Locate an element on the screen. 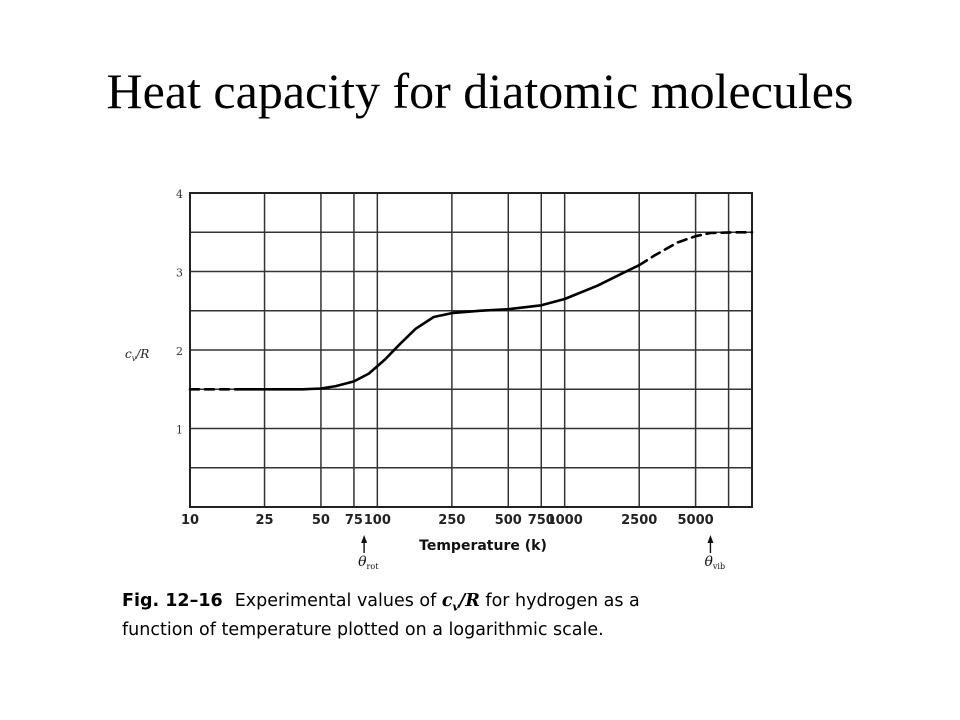 The image size is (960, 720). x-tick-label: 75 is located at coordinates (354, 520).